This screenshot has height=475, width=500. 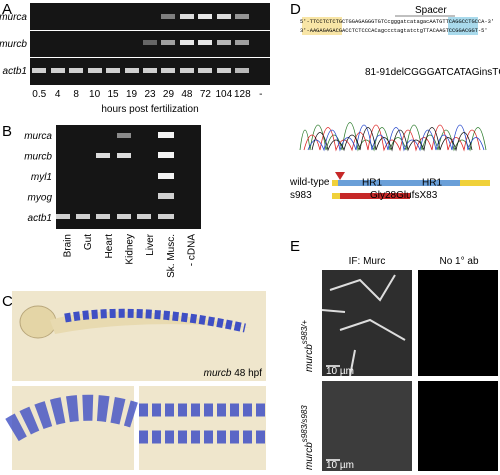 What do you see at coordinates (432, 72) in the screenshot?
I see `mutation-label: 81-91delCGGGATCATAGinsTGA` at bounding box center [432, 72].